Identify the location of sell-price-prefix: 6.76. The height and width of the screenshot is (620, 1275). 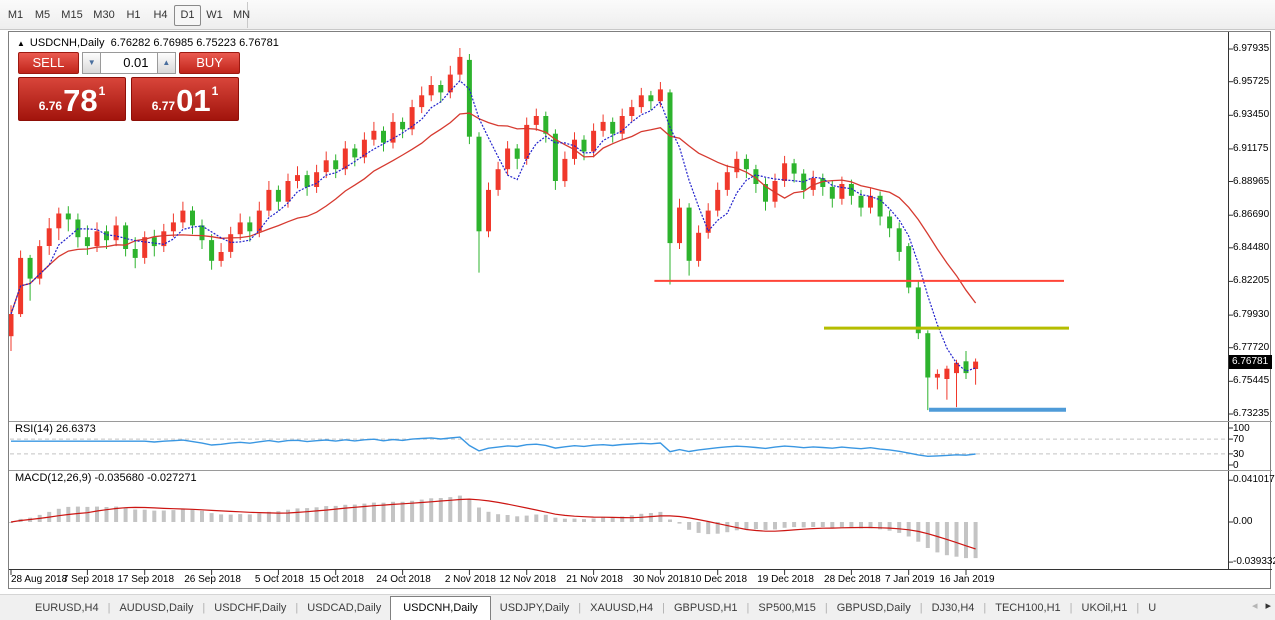
(50, 106).